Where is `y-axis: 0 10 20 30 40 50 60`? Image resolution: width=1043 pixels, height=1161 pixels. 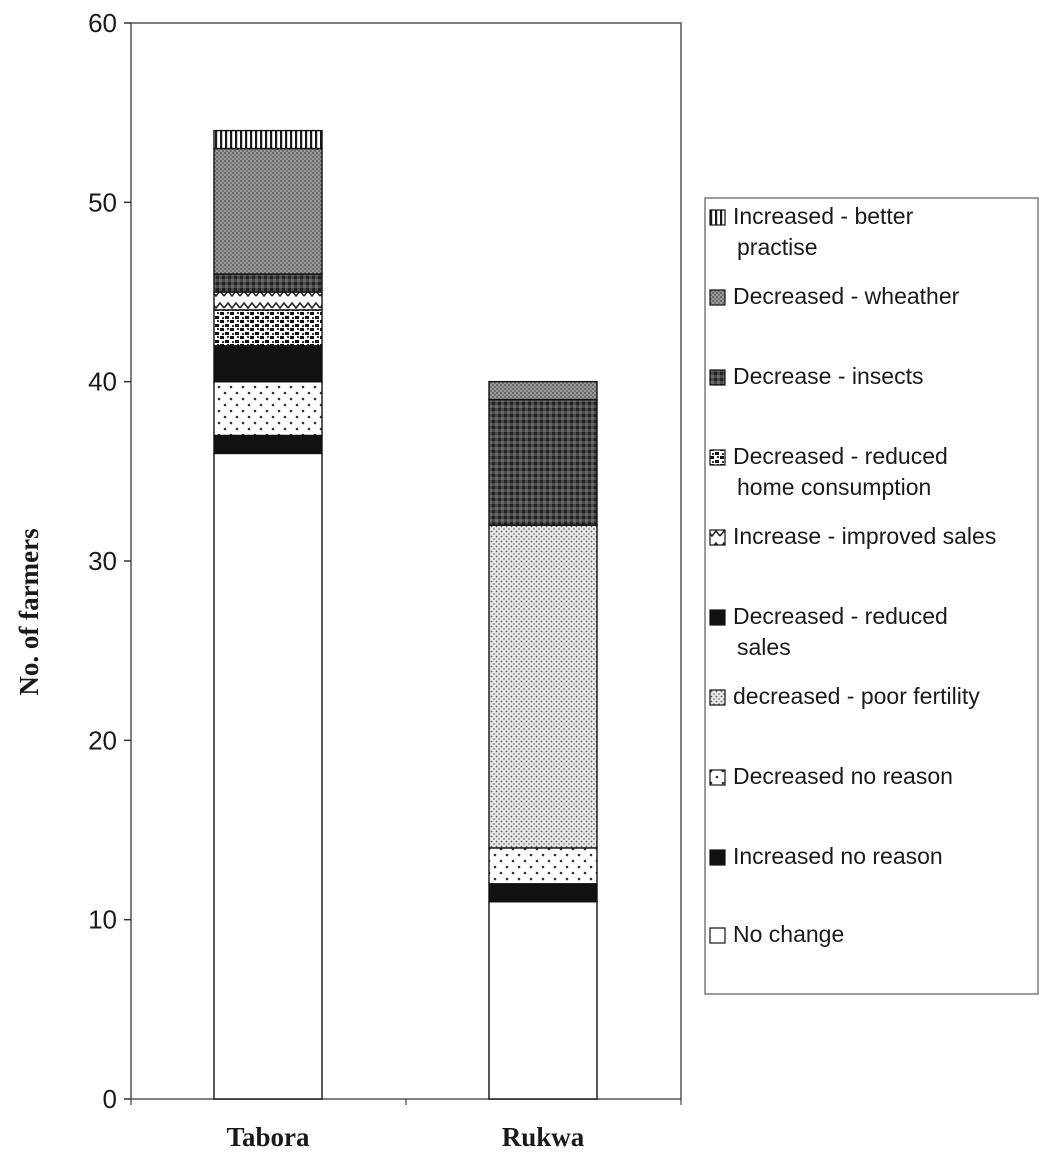
y-axis: 0 10 20 30 40 50 60 is located at coordinates (109, 561).